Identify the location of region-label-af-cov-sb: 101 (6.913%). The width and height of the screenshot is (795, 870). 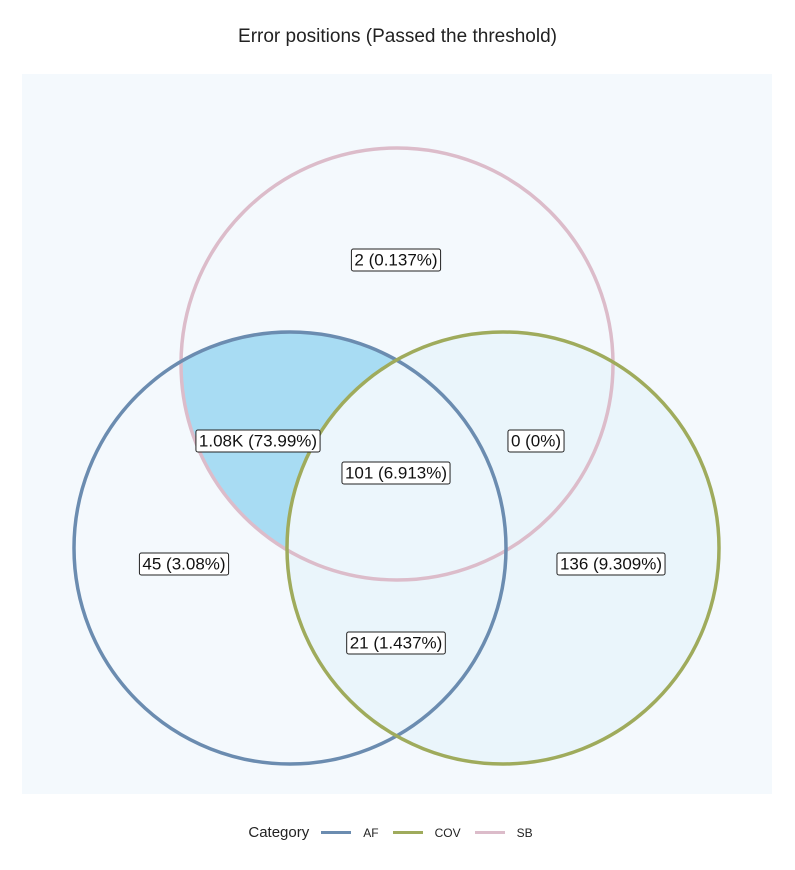
(396, 473).